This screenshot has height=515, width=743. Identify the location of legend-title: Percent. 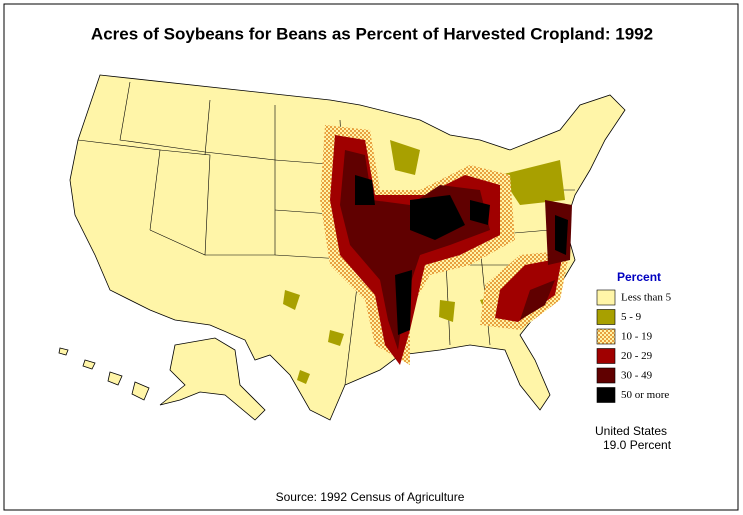
(639, 277).